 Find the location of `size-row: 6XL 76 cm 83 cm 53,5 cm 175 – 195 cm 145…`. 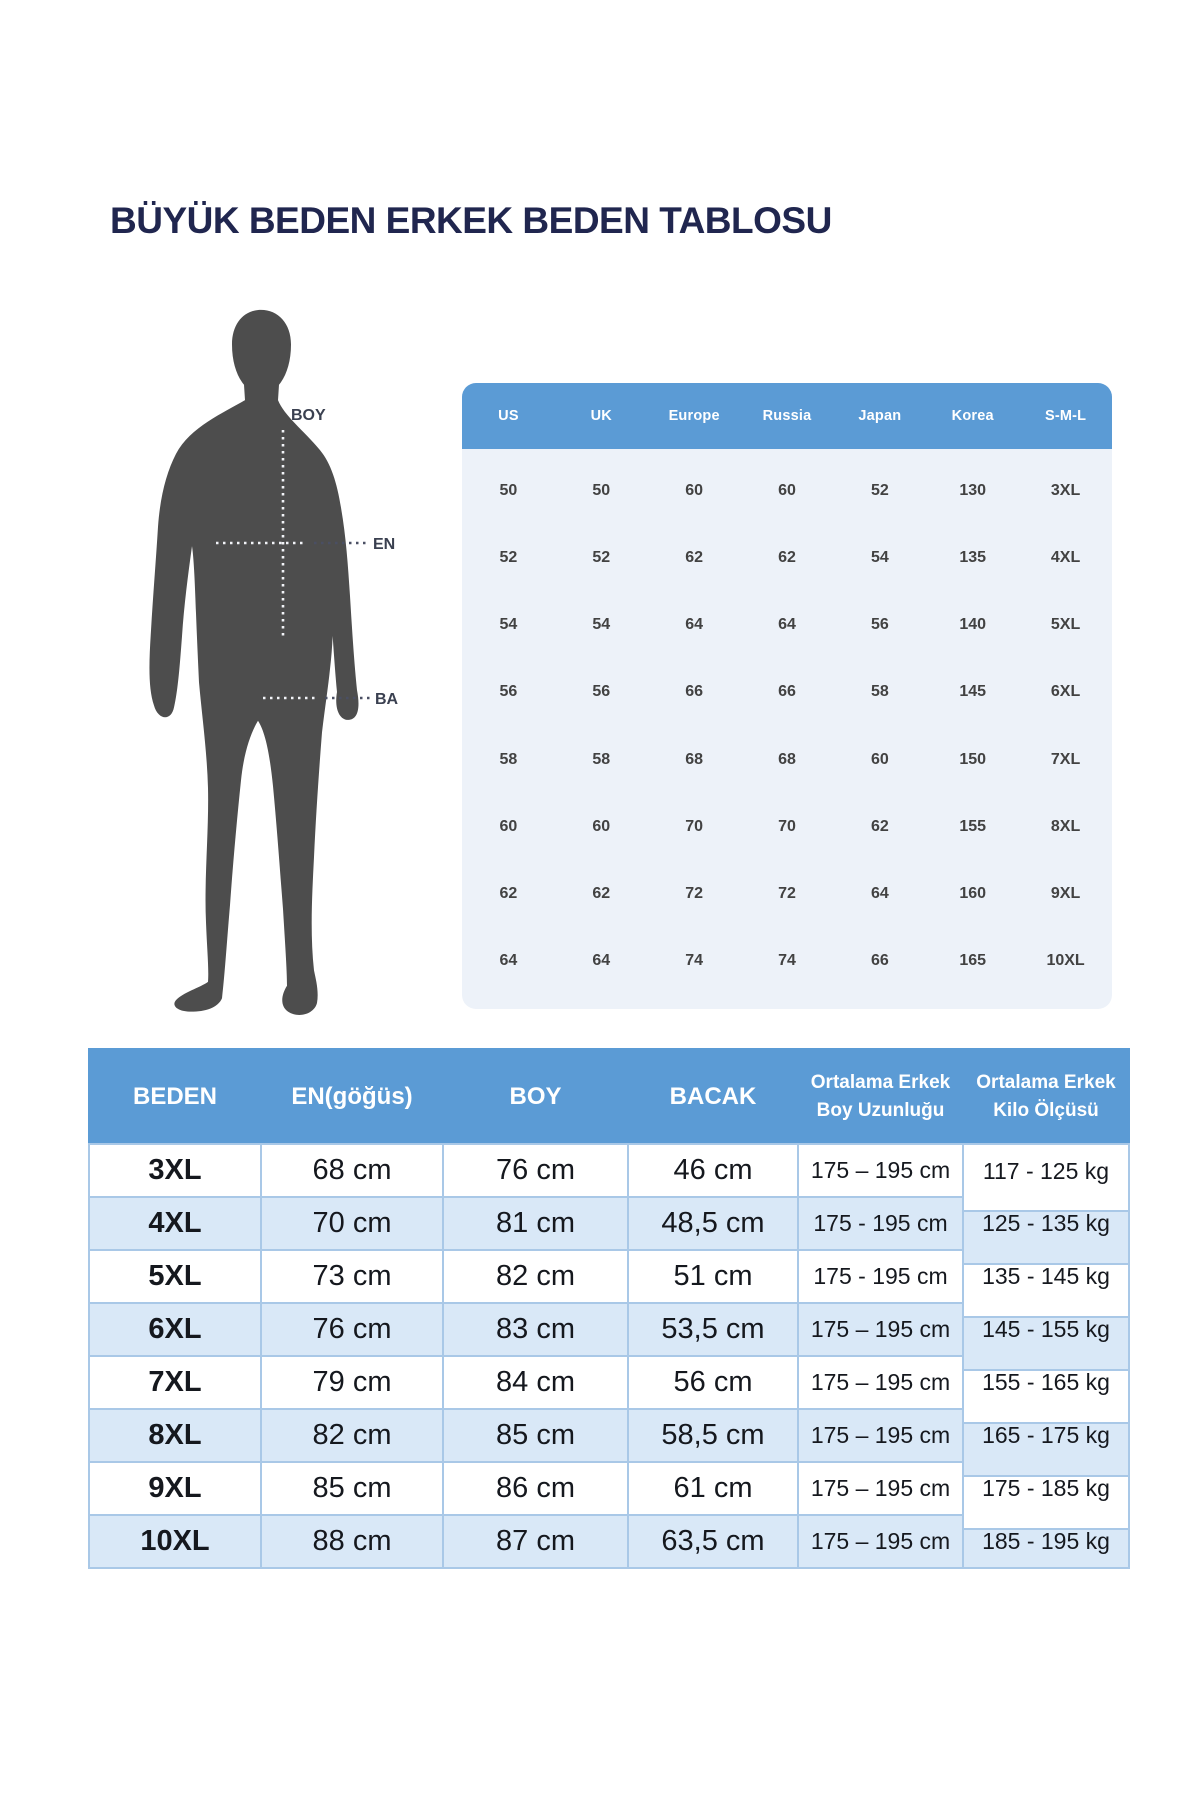

size-row: 6XL 76 cm 83 cm 53,5 cm 175 – 195 cm 145… is located at coordinates (609, 1329).